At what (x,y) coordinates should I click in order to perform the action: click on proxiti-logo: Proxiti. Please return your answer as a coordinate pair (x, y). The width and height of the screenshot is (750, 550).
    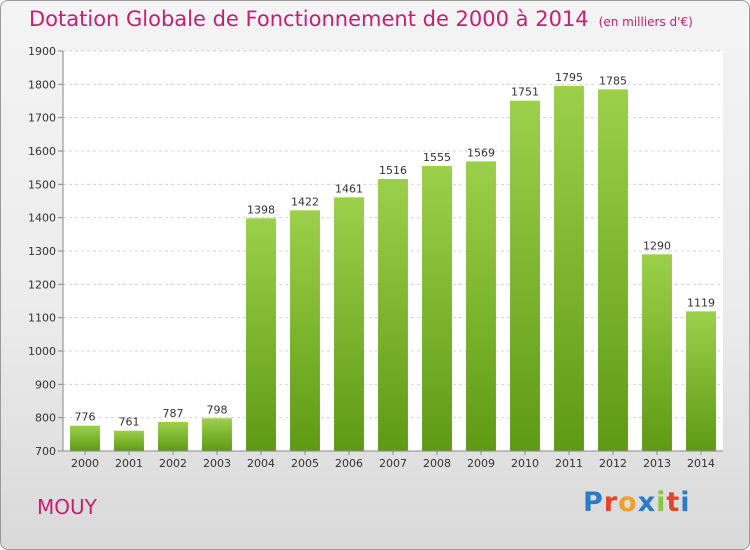
    Looking at the image, I should click on (637, 502).